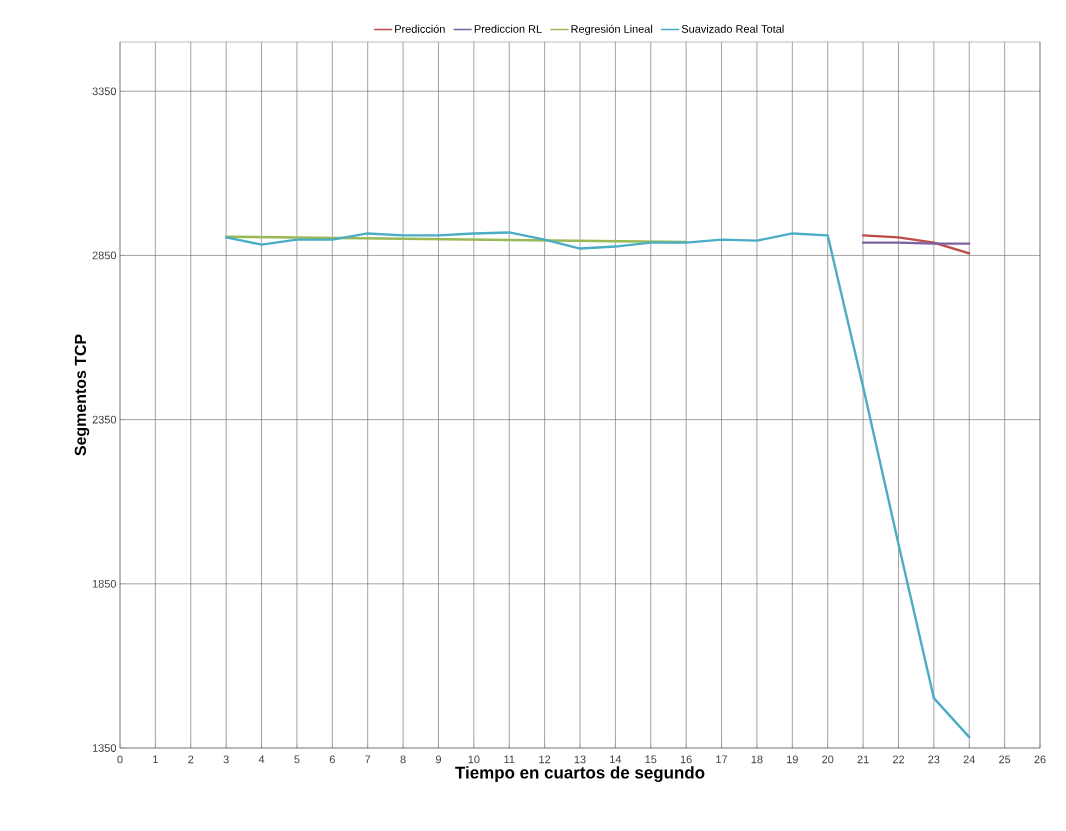 This screenshot has height=831, width=1066. Describe the element at coordinates (934, 759) in the screenshot. I see `x-tick-label: 23` at that location.